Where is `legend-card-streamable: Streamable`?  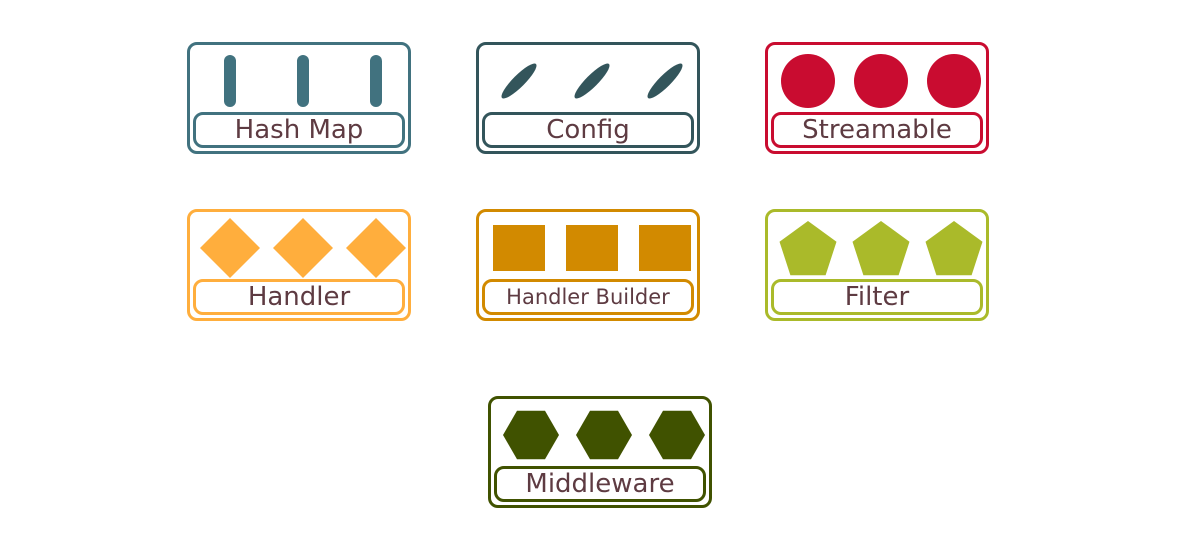
legend-card-streamable: Streamable is located at coordinates (877, 98).